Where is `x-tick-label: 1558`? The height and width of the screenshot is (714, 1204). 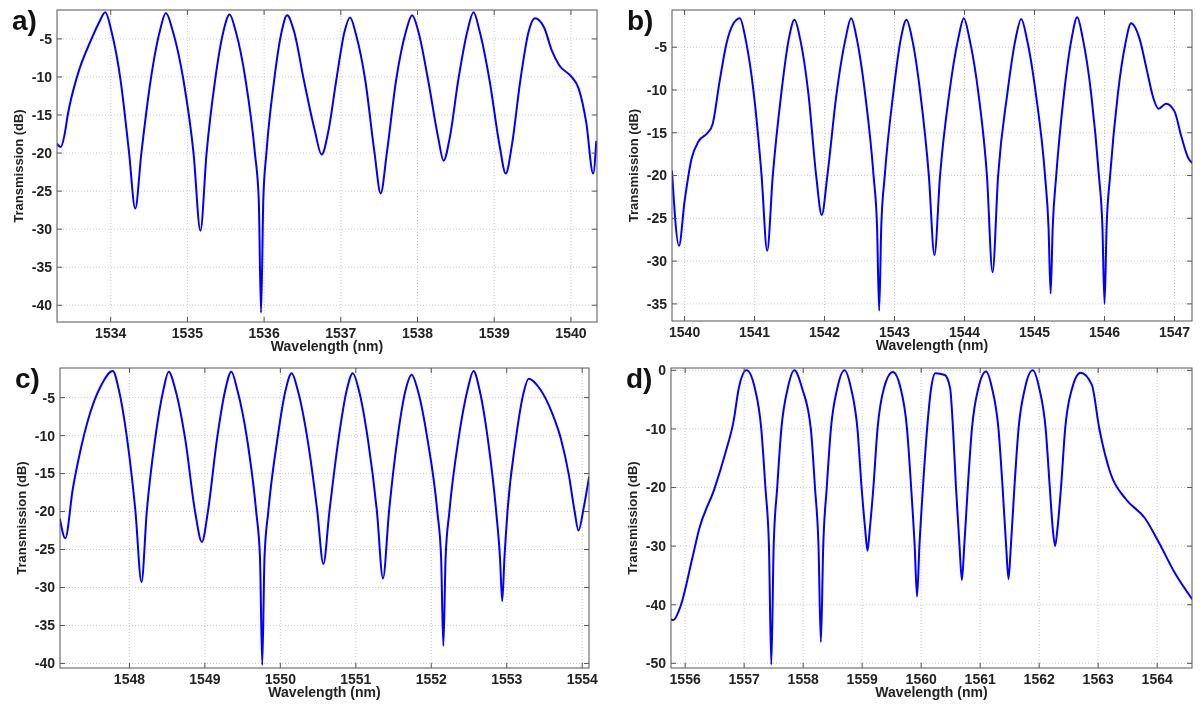
x-tick-label: 1558 is located at coordinates (803, 679).